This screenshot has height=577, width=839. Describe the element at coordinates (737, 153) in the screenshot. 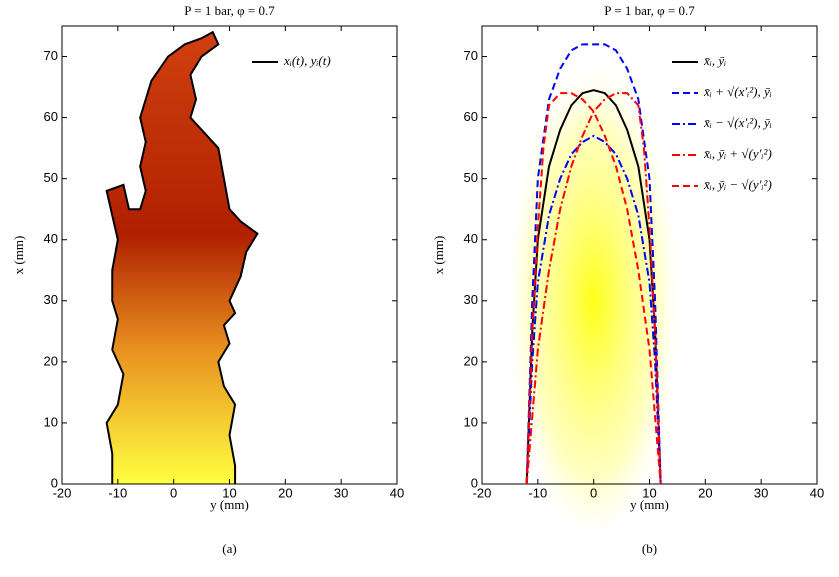

I see `legend-label: x̄ᵢ, ȳᵢ + √(y′ᵢ²)` at that location.